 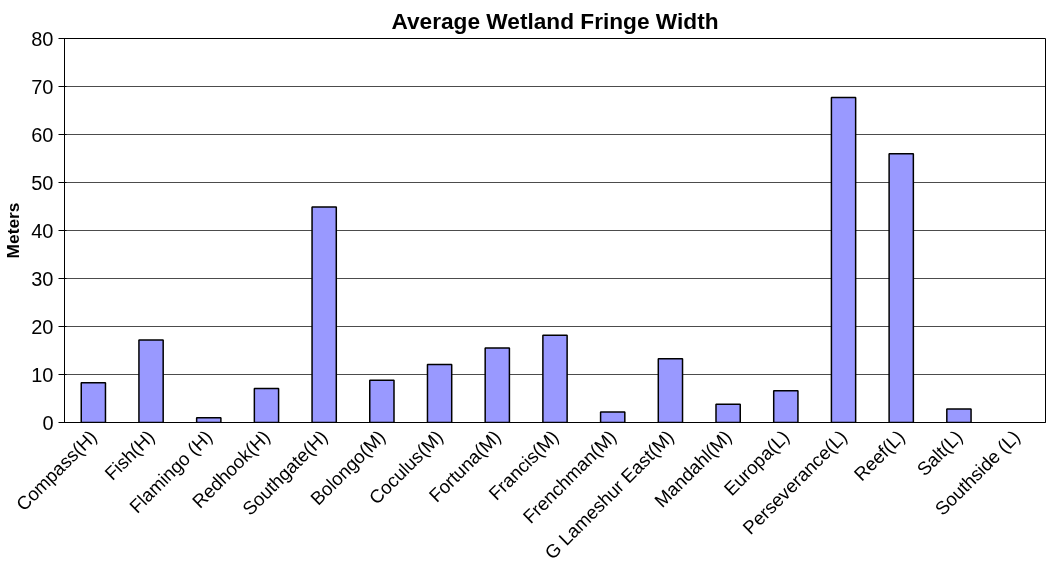 What do you see at coordinates (13, 230) in the screenshot?
I see `y-axis-title: Meters` at bounding box center [13, 230].